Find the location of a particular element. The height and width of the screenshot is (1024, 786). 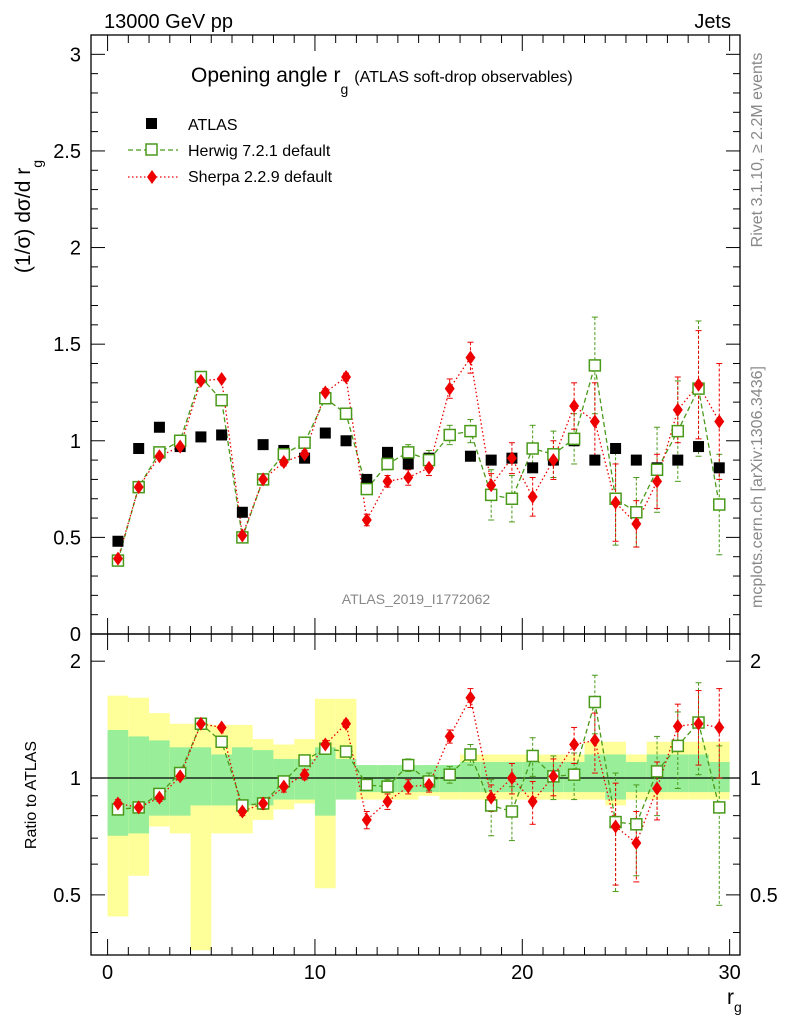

x-axis-label: rg is located at coordinates (734, 1000).